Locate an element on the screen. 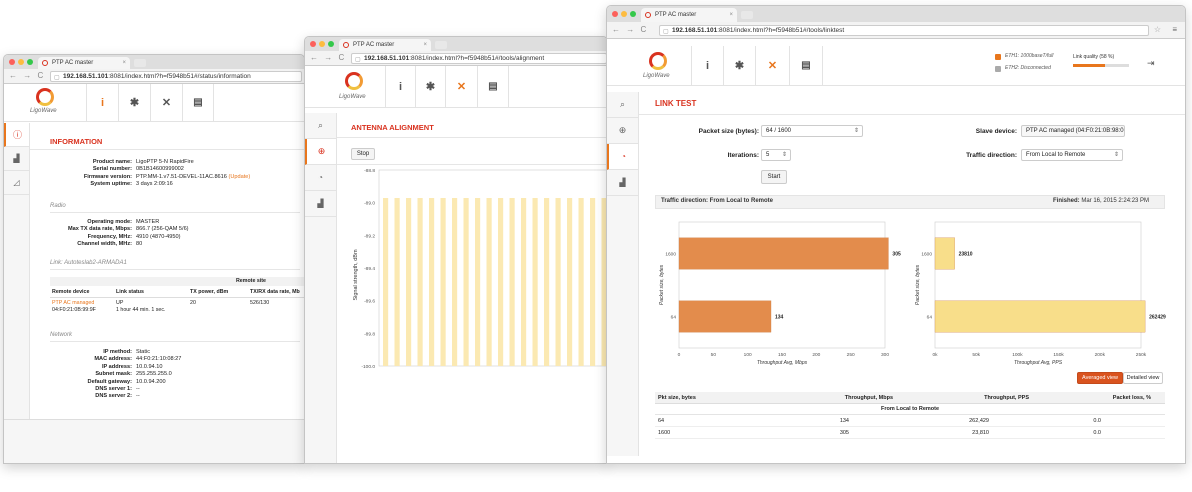 The height and width of the screenshot is (492, 1192). y-axis-label: Signal strength, dBm is located at coordinates (356, 274).